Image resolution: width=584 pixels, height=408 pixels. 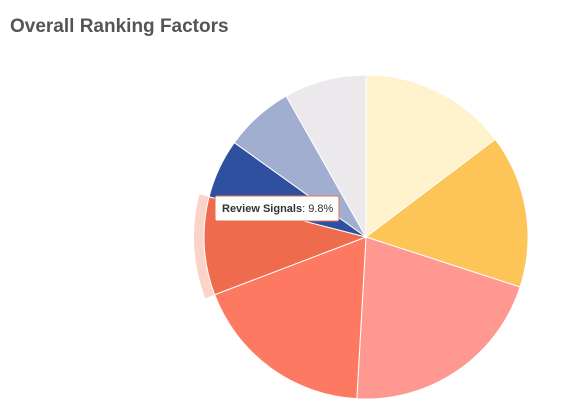 I want to click on tooltip: Review Signals: 9.8%, so click(x=277, y=208).